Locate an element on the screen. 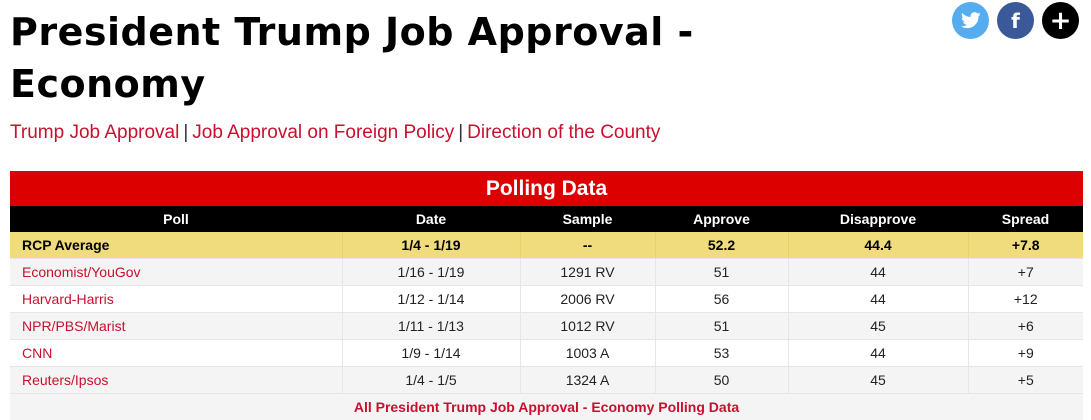 This screenshot has height=420, width=1091. table-row: Reuters/Ipsos 1/4 - 1/5 1324 A 50 45 +5 is located at coordinates (546, 380).